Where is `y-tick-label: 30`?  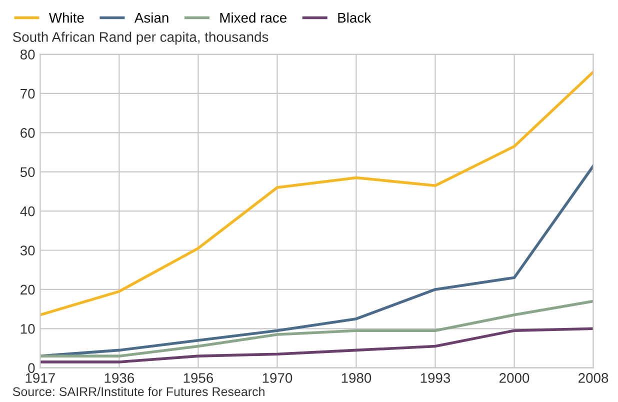 y-tick-label: 30 is located at coordinates (27, 251).